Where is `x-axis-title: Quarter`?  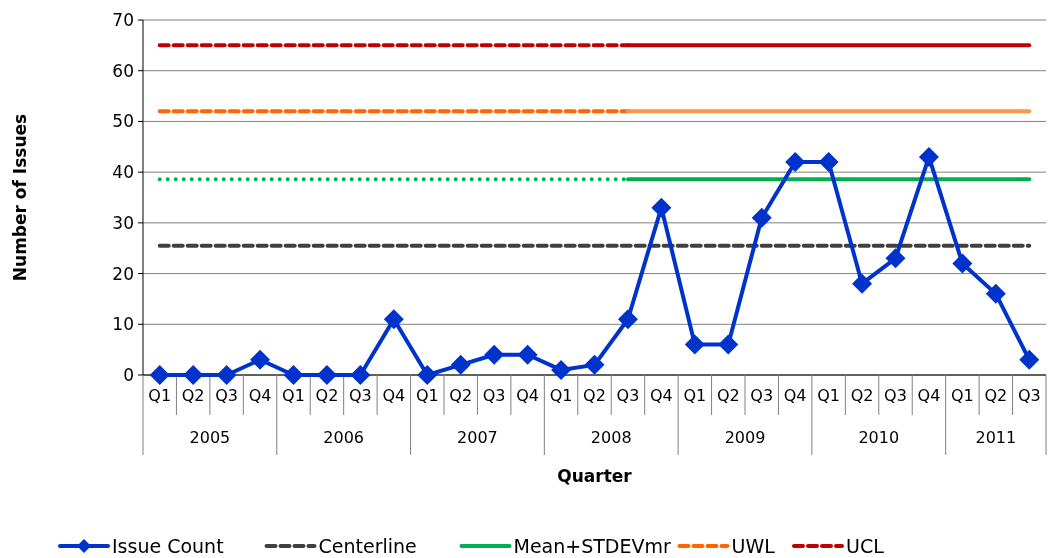 x-axis-title: Quarter is located at coordinates (595, 475).